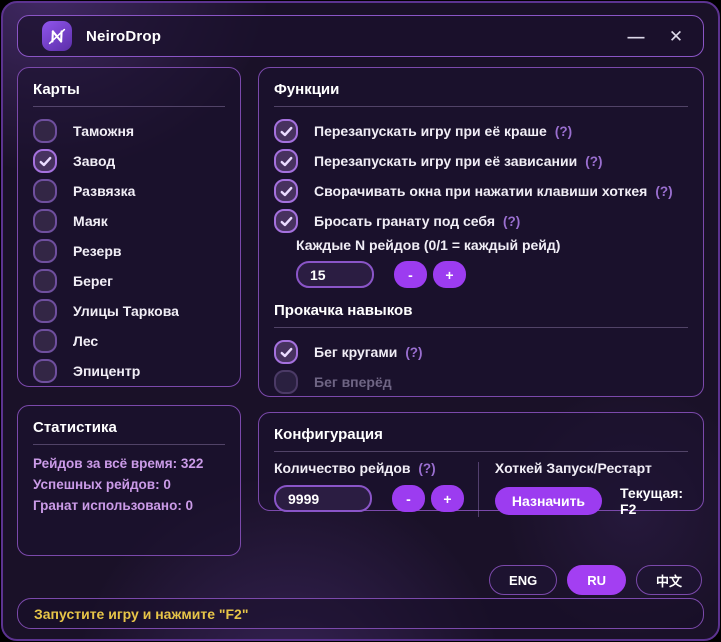 The width and height of the screenshot is (721, 642). I want to click on title-bar: NeiroDrop — ✕, so click(360, 36).